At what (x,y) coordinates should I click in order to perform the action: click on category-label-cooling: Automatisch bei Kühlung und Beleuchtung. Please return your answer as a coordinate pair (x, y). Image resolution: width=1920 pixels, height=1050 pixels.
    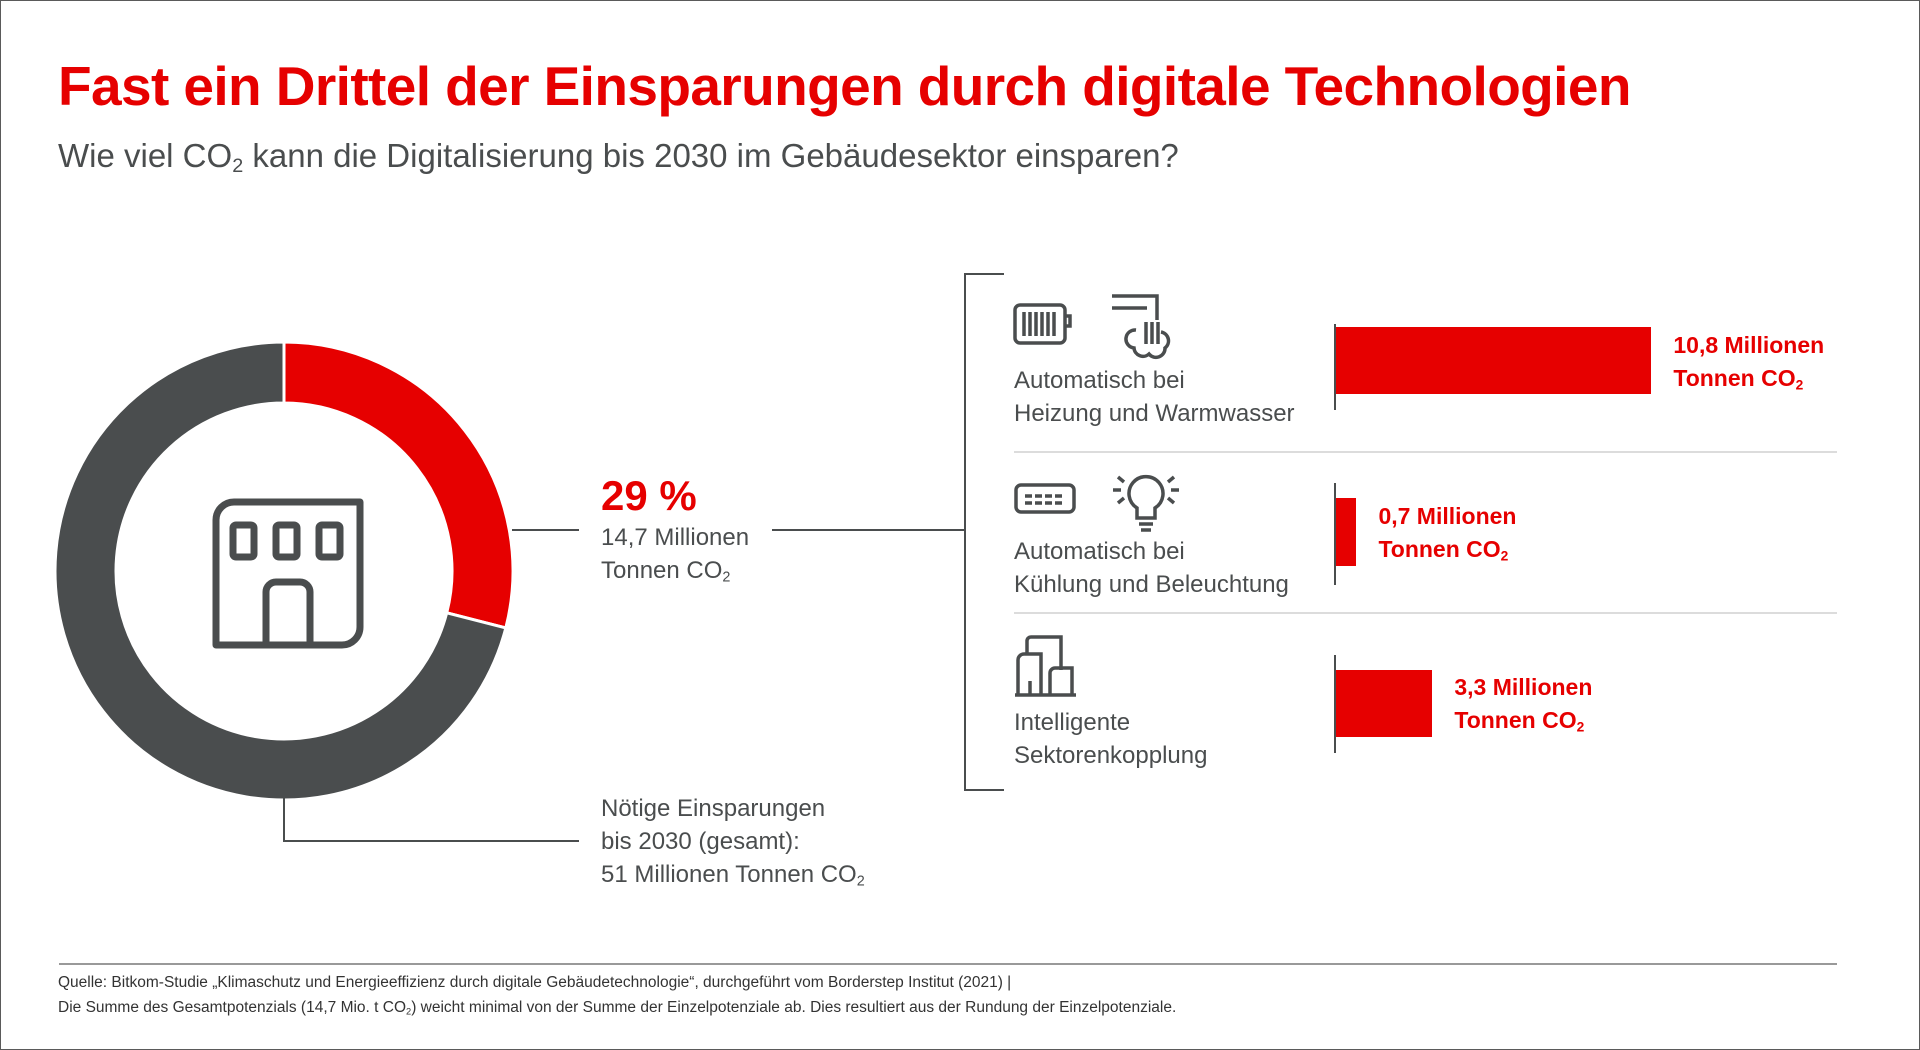
    Looking at the image, I should click on (1151, 568).